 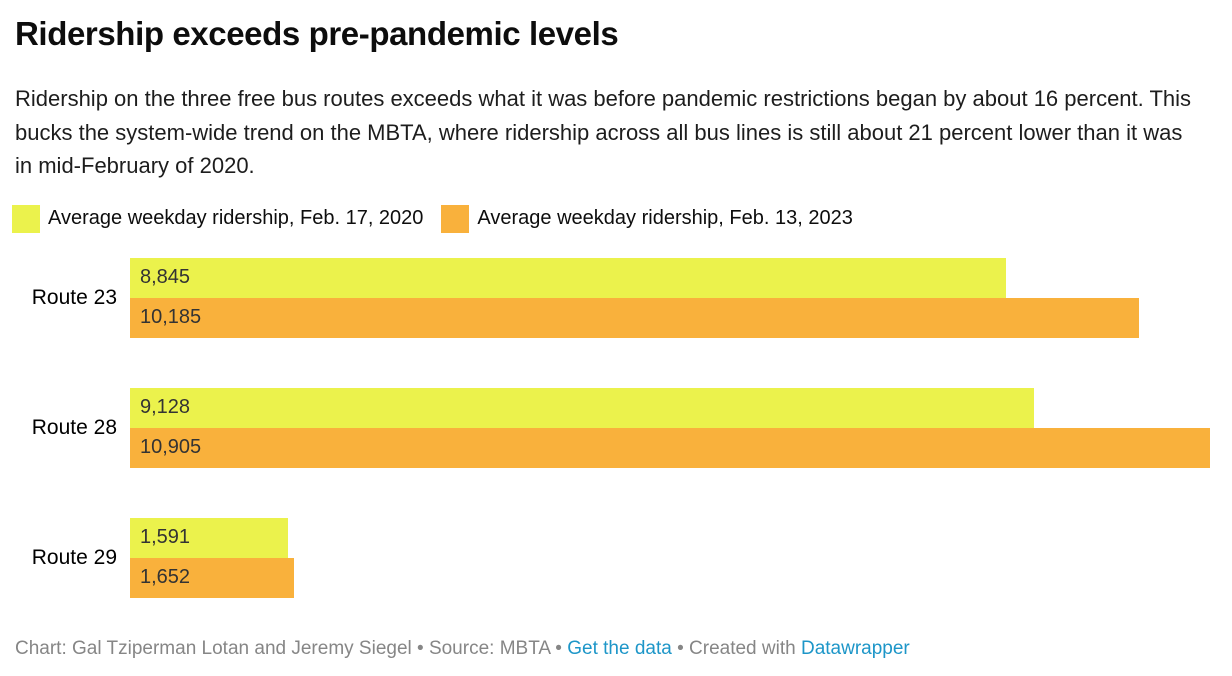 I want to click on bar-route-29-2020: 1,591, so click(x=209, y=537).